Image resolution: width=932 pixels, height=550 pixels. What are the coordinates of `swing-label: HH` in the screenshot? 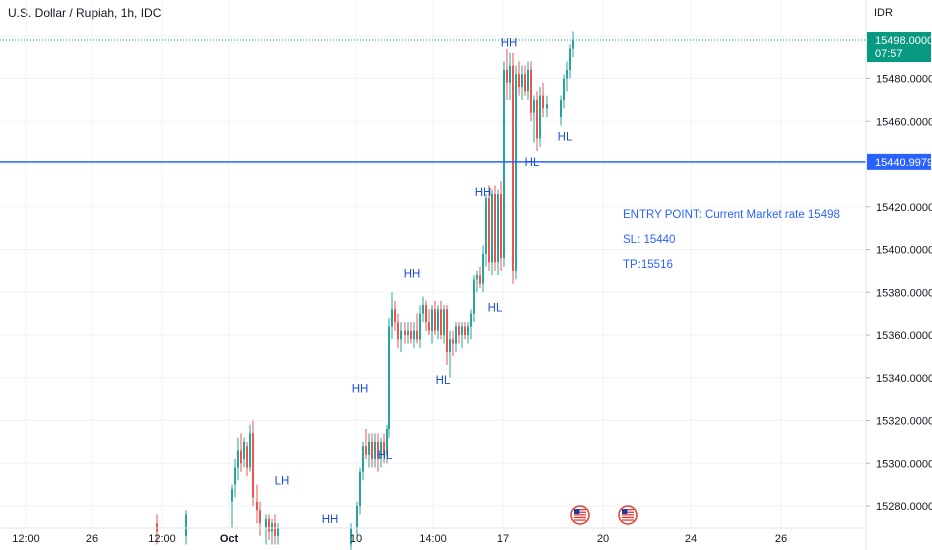 It's located at (509, 43).